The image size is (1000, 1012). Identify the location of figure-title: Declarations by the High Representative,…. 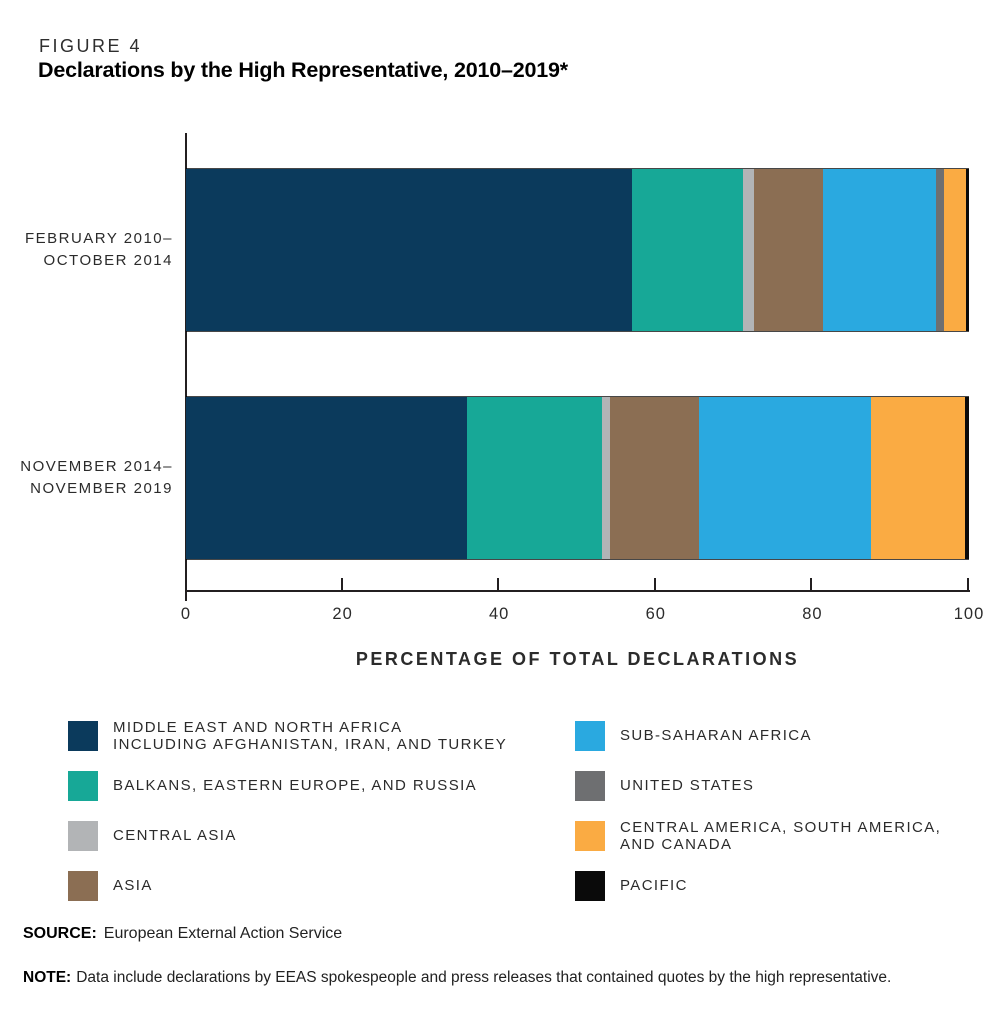
(303, 70).